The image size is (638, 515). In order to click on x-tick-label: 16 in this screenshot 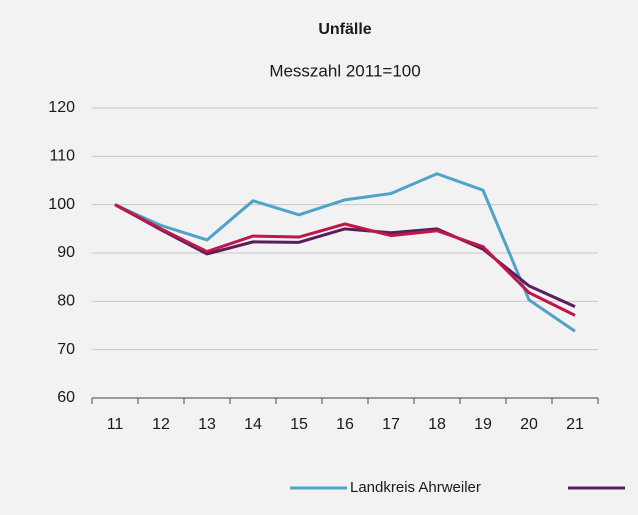, I will do `click(345, 424)`.